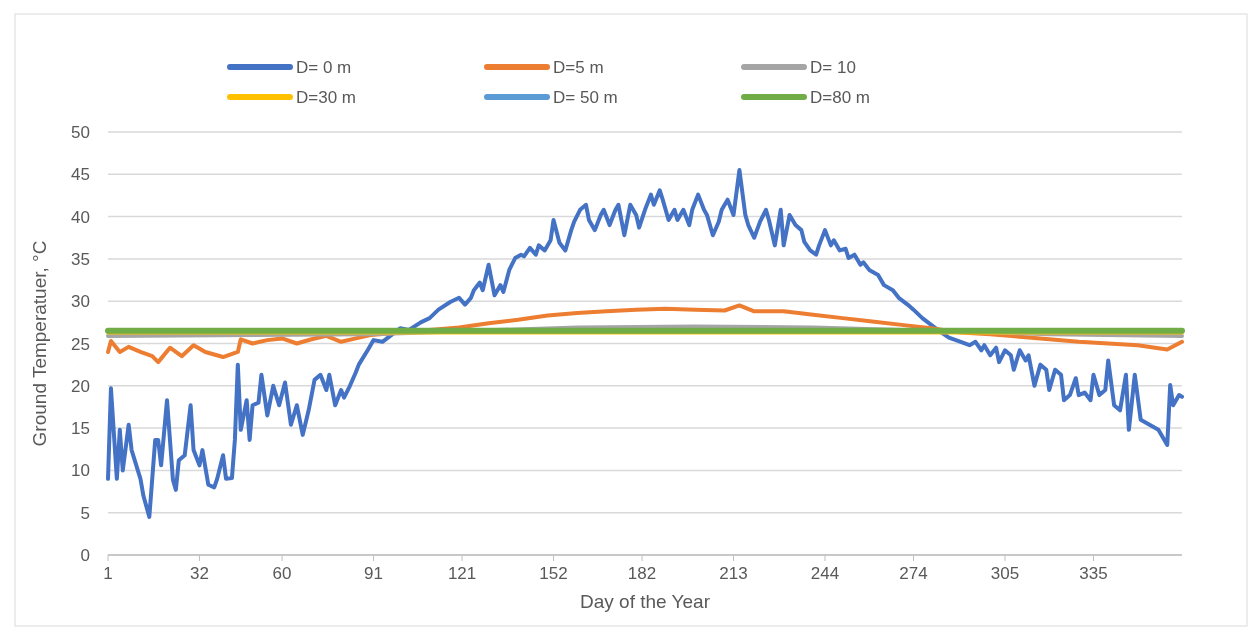 The image size is (1253, 630). What do you see at coordinates (80, 429) in the screenshot?
I see `y-tick-label: 15` at bounding box center [80, 429].